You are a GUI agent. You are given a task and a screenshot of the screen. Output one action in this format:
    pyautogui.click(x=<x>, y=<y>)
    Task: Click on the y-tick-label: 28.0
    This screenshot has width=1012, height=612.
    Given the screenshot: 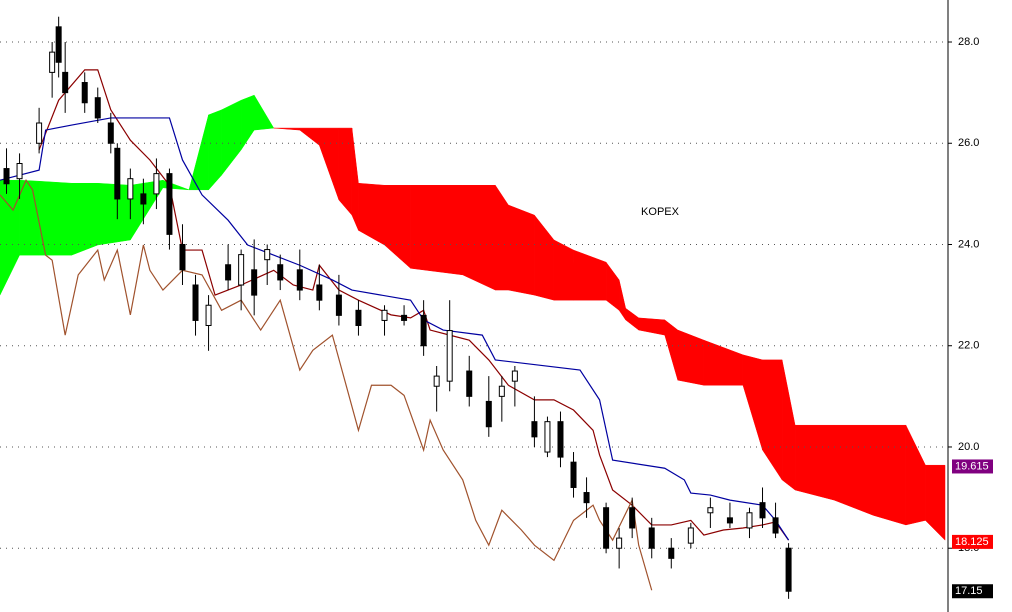 What is the action you would take?
    pyautogui.click(x=968, y=42)
    